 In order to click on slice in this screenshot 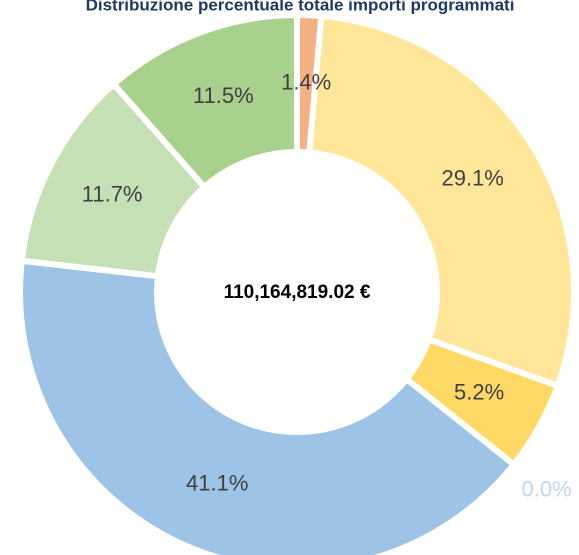, I will do `click(204, 101)`.